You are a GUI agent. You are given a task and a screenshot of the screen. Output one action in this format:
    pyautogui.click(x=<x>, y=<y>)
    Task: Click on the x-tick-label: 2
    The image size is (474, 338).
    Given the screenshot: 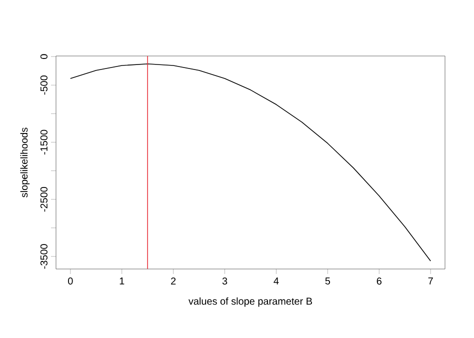 What is the action you would take?
    pyautogui.click(x=173, y=281)
    